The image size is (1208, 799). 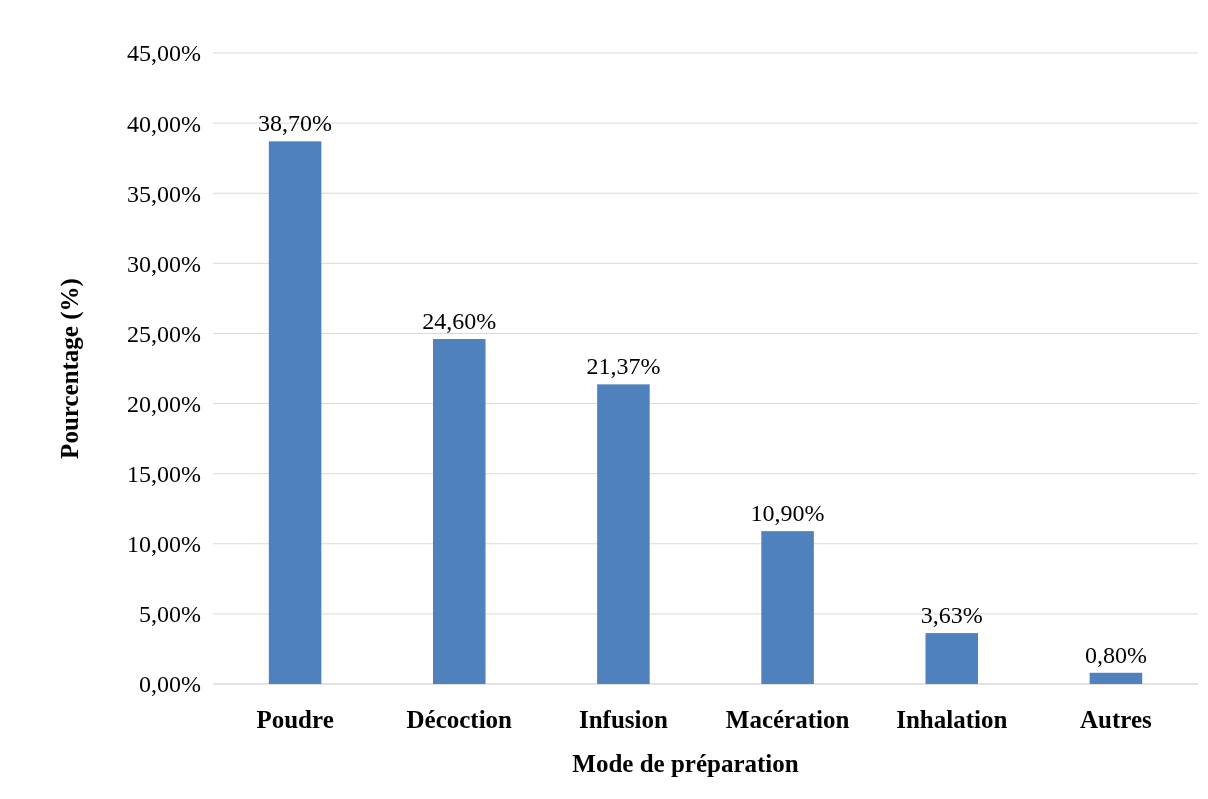 I want to click on x-tick-label: Décoction, so click(x=459, y=719).